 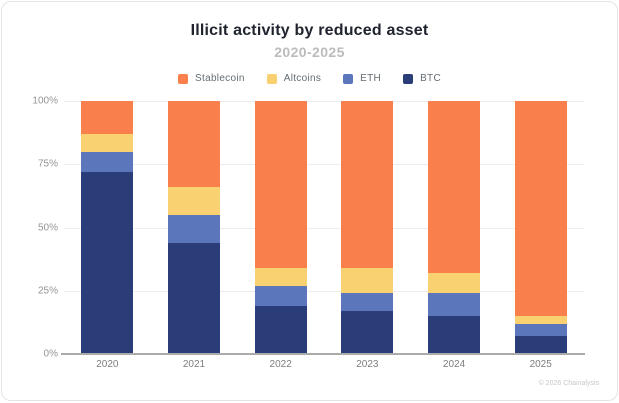 I want to click on segment-2022-stablecoin, so click(x=280, y=184).